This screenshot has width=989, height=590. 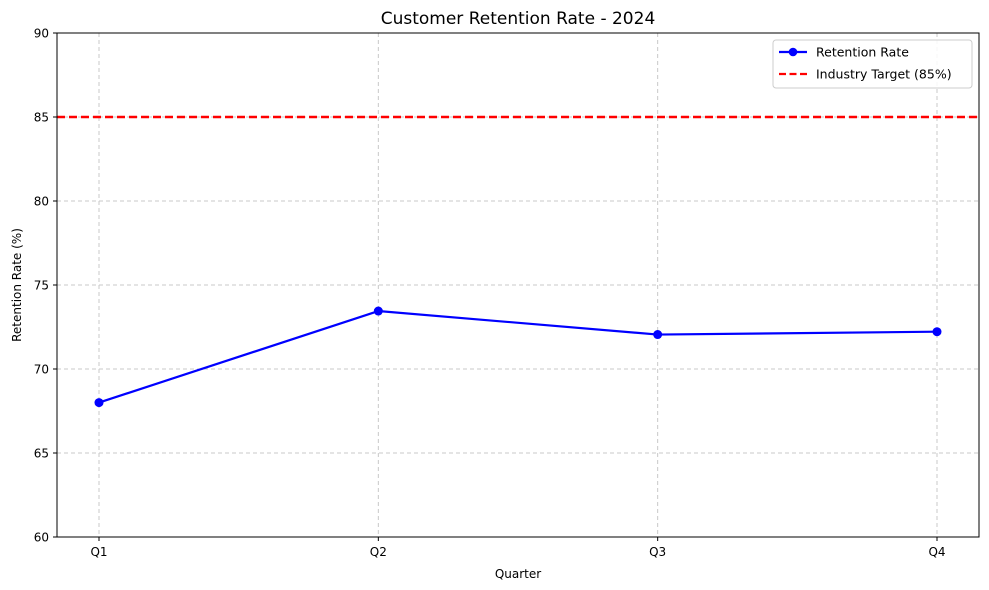 I want to click on chart-title: Customer Retention Rate - 2024, so click(x=518, y=19).